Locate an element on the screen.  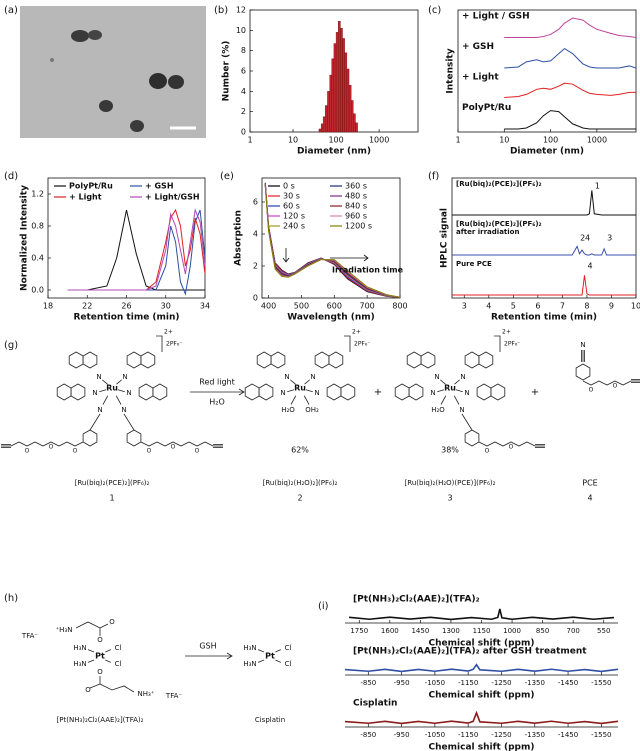
series-label: PolyPt/Ru is located at coordinates (486, 108).